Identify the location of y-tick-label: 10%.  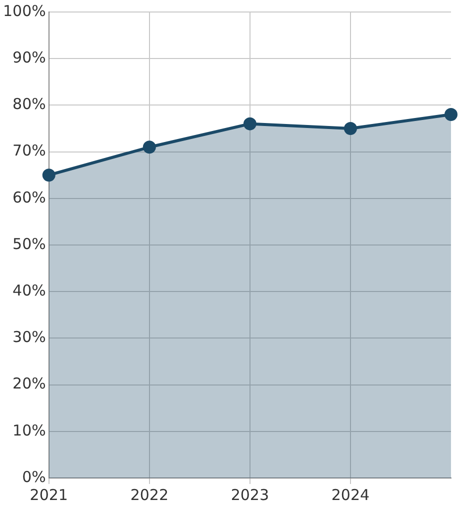
(29, 430).